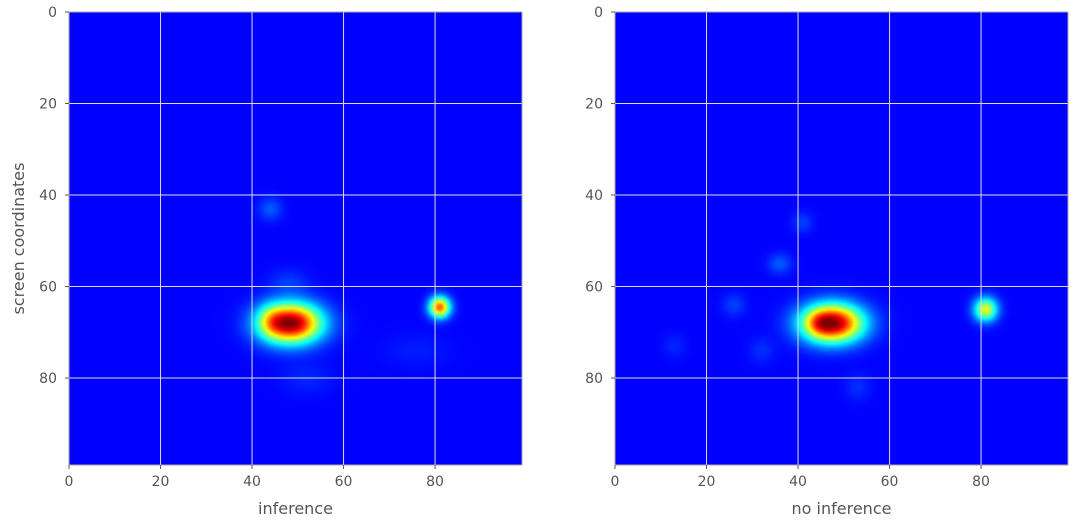 The height and width of the screenshot is (520, 1074). Describe the element at coordinates (18, 239) in the screenshot. I see `y-axis-label: screen coordinates` at that location.